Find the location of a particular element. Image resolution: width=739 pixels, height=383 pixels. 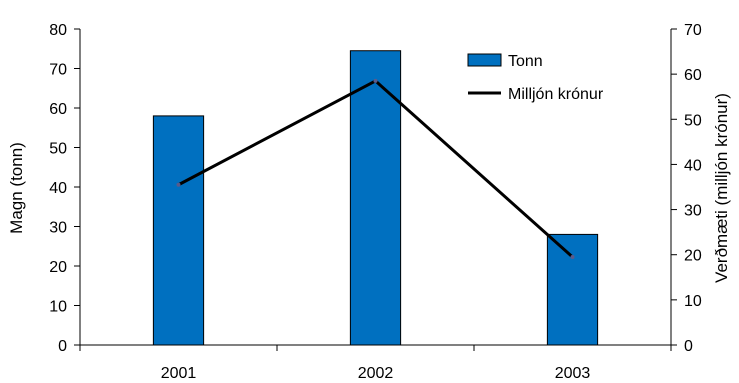

x-tick-label: 2001 is located at coordinates (179, 373).